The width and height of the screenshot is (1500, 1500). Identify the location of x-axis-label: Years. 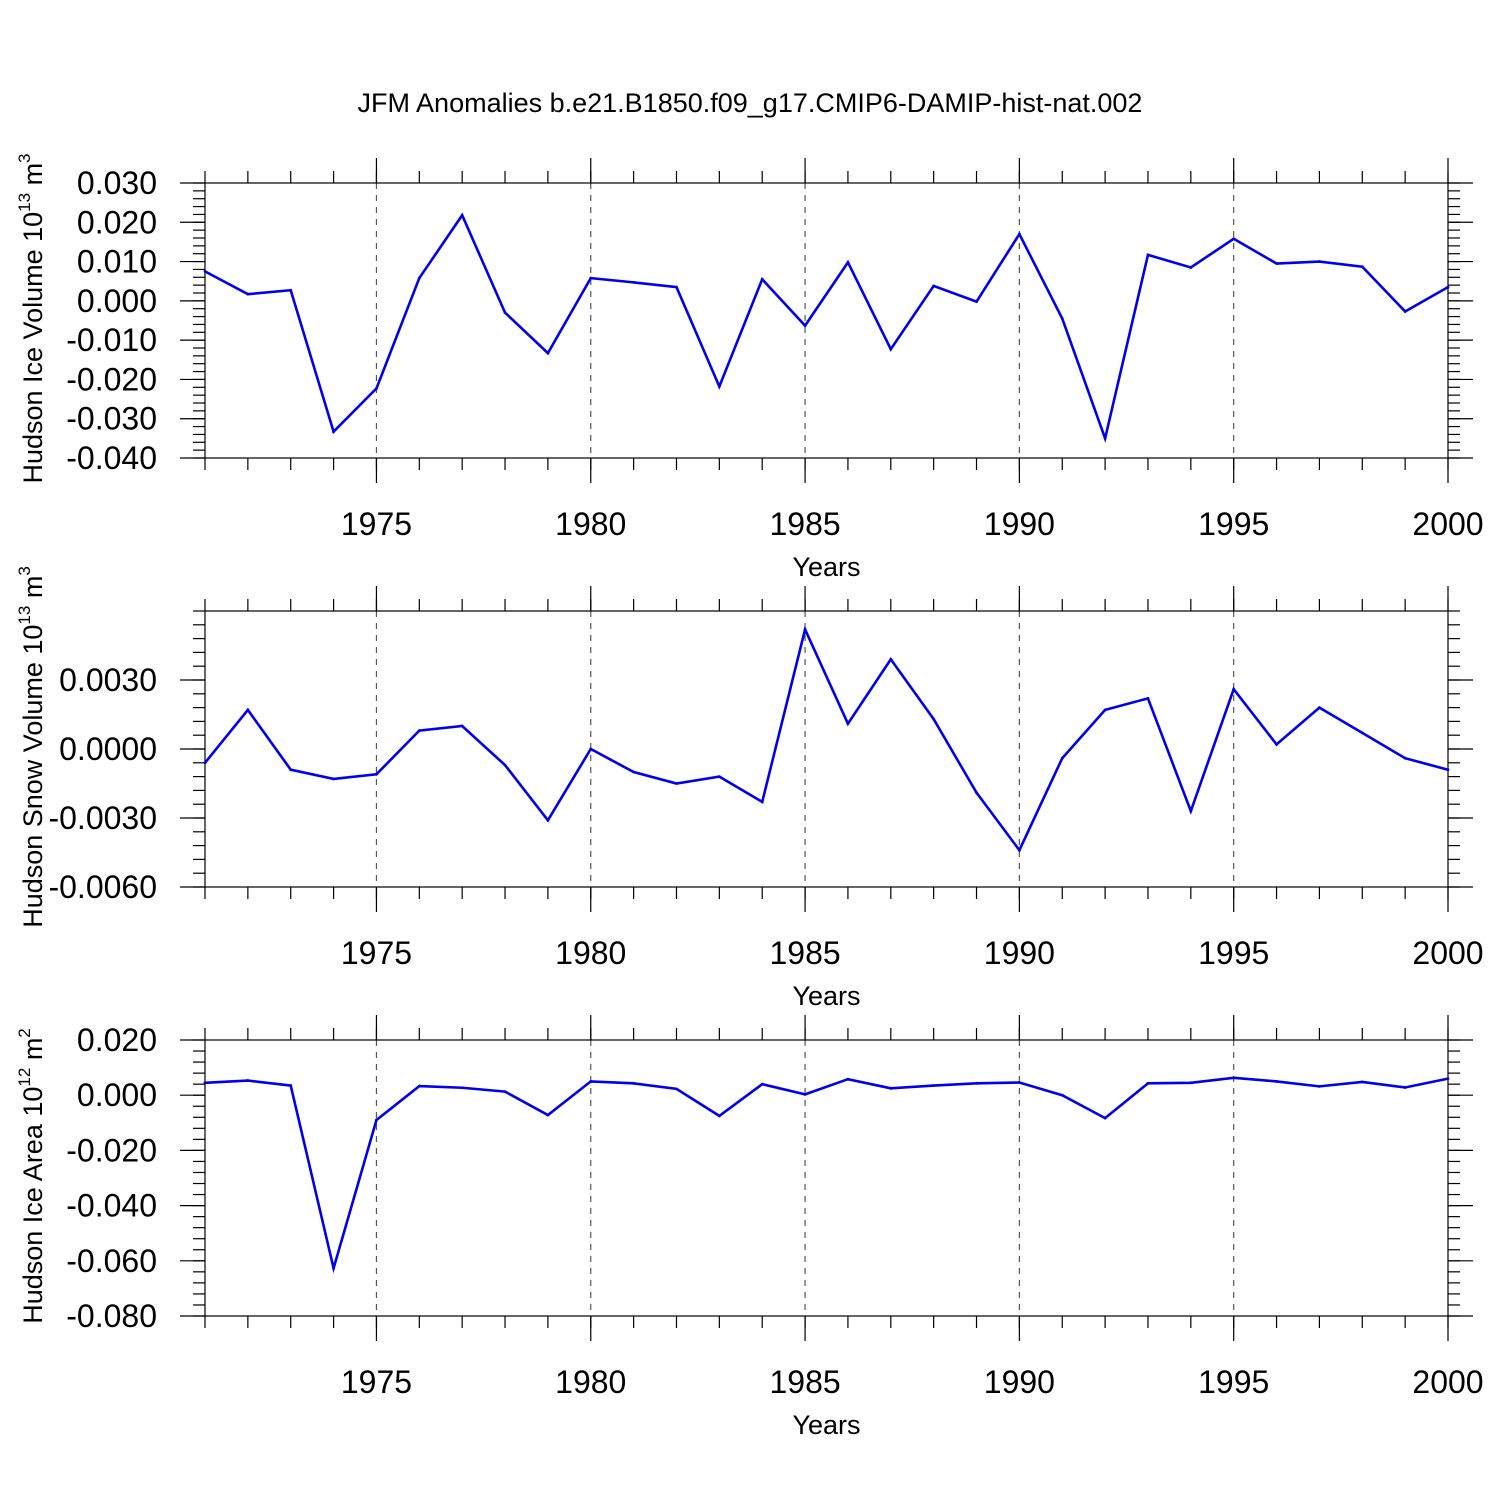
(826, 996).